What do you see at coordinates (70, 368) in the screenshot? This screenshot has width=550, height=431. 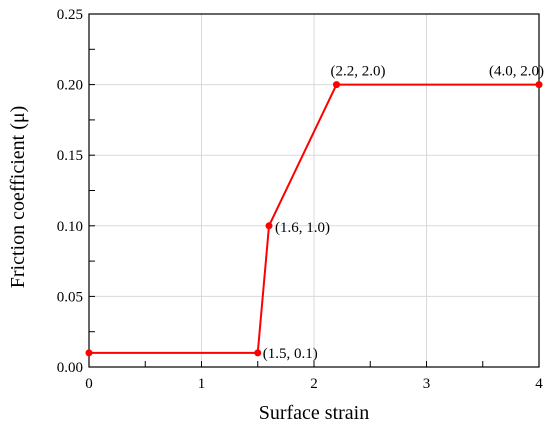 I see `y-tick-label: 0.00` at bounding box center [70, 368].